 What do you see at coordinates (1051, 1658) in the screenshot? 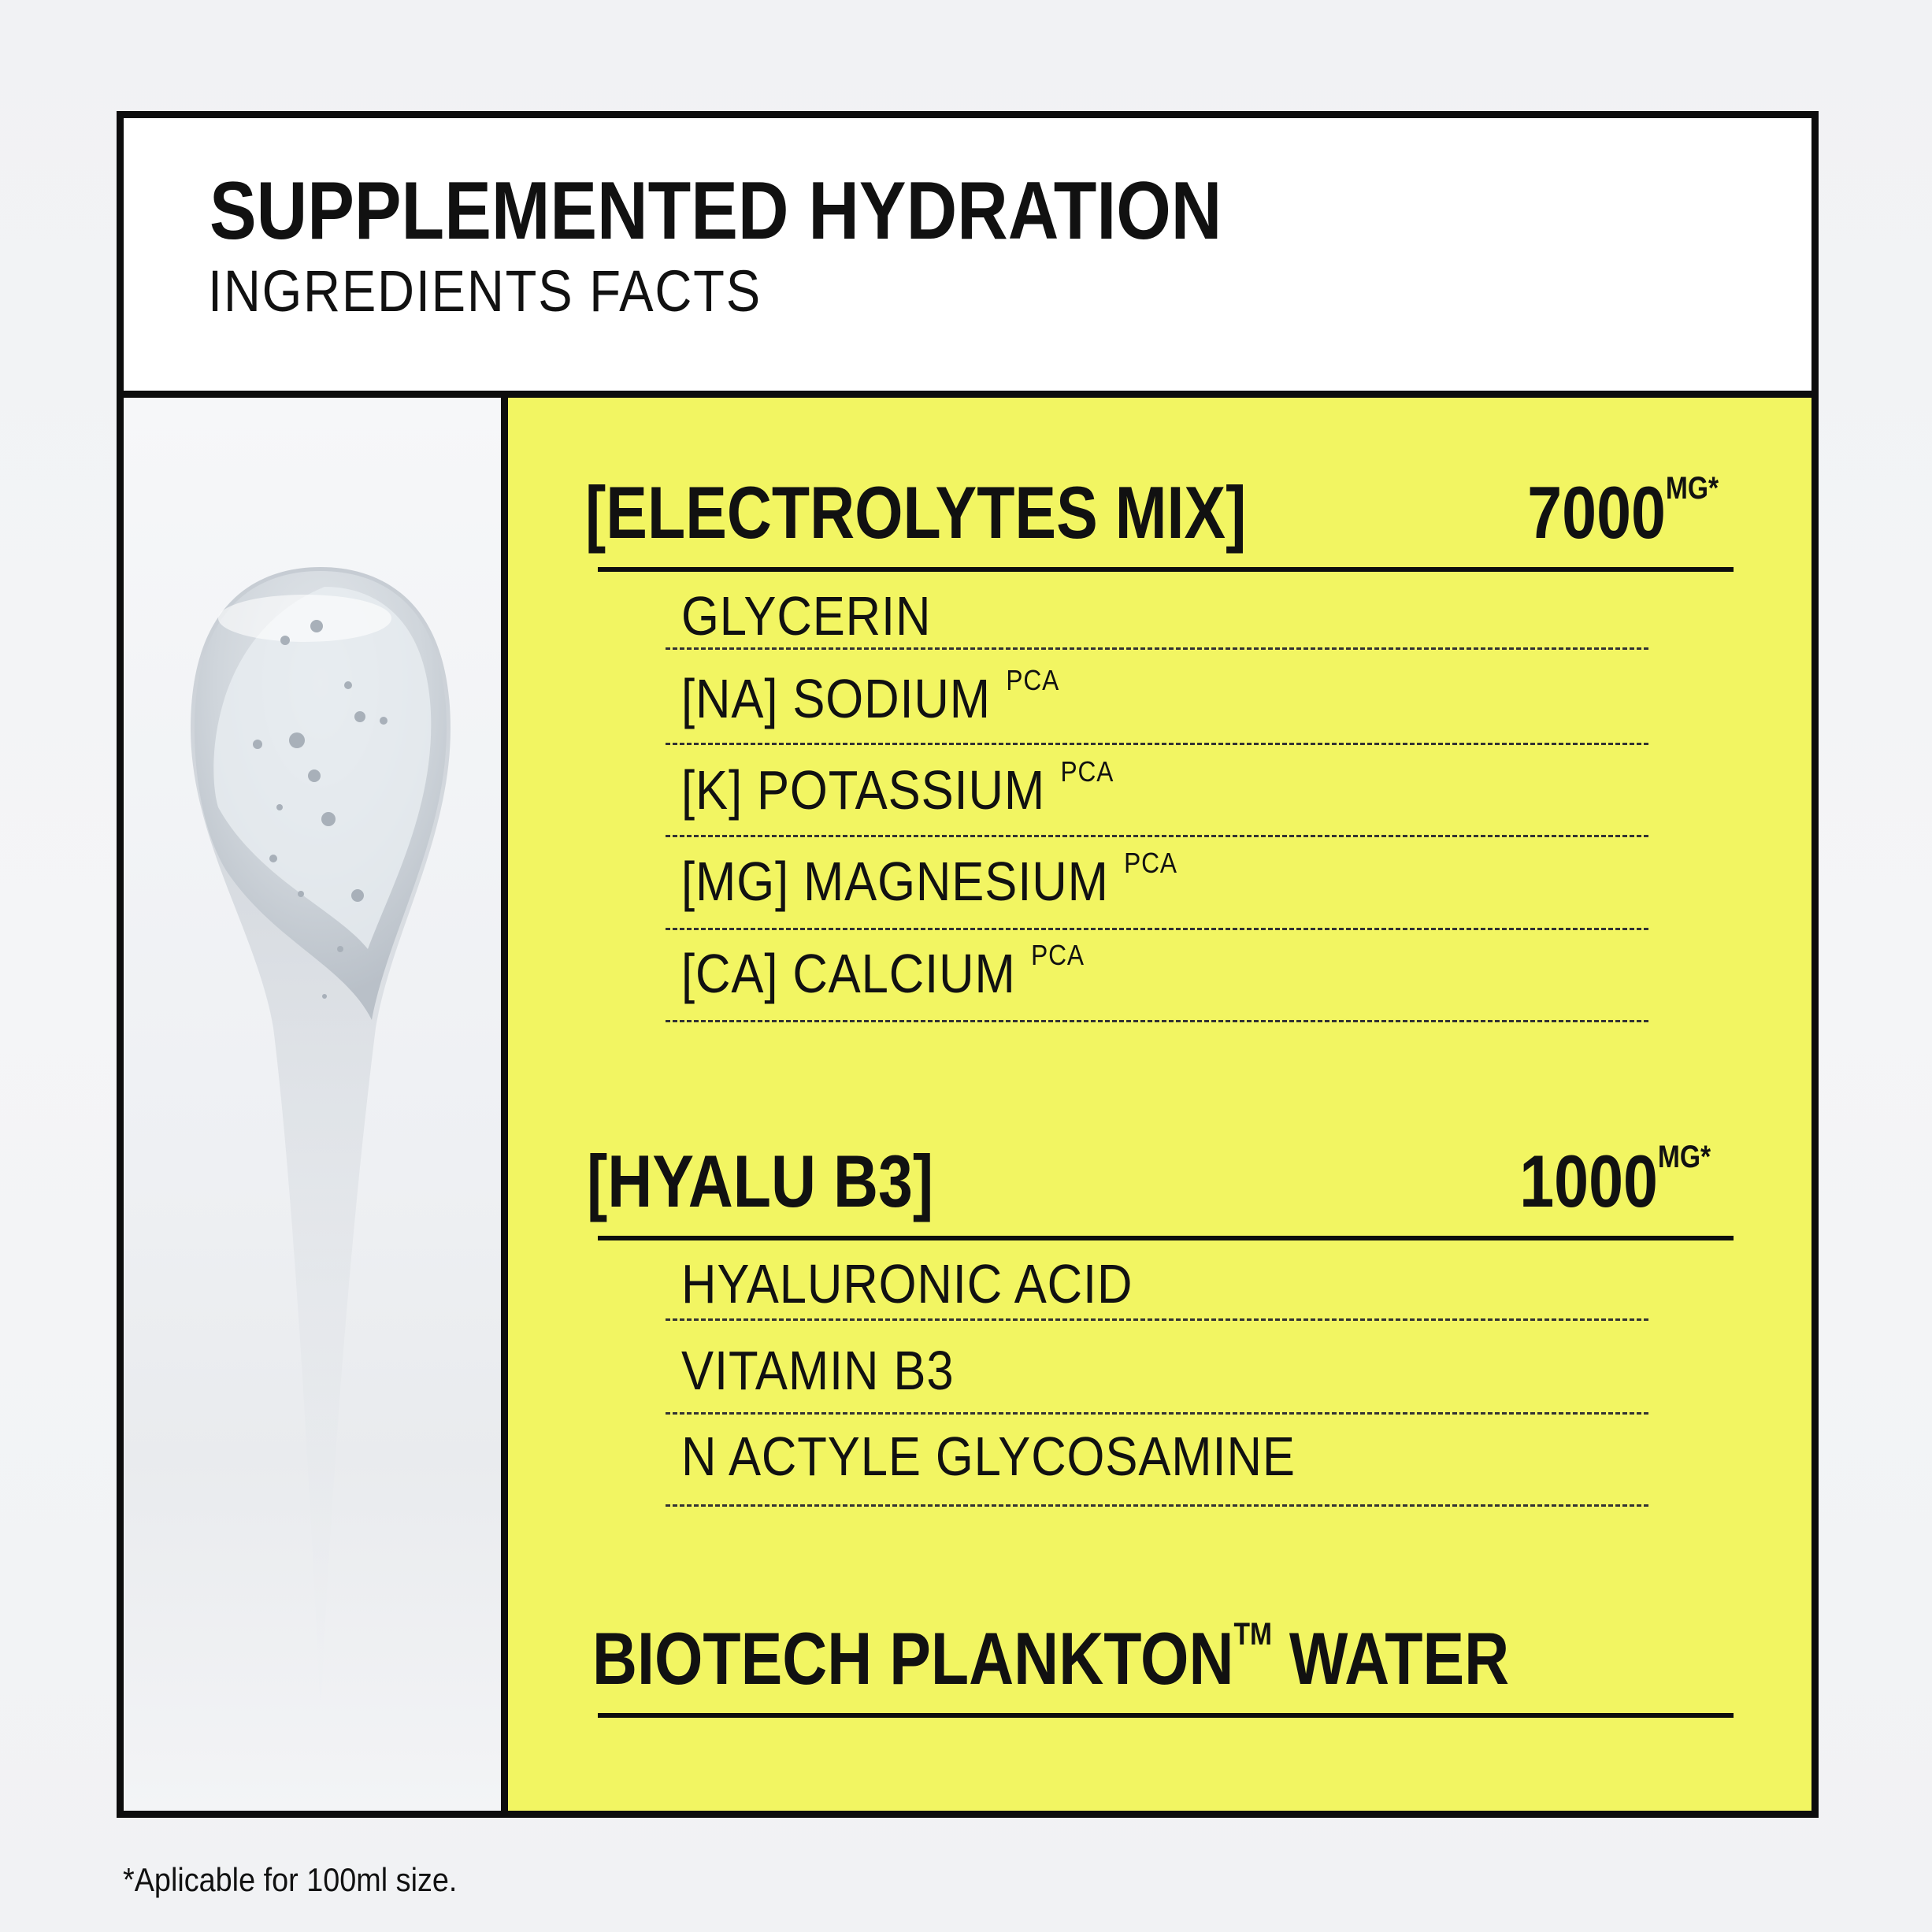
I see `section-heading-plankton: BIOTECH PLANKTONTM WATER` at bounding box center [1051, 1658].